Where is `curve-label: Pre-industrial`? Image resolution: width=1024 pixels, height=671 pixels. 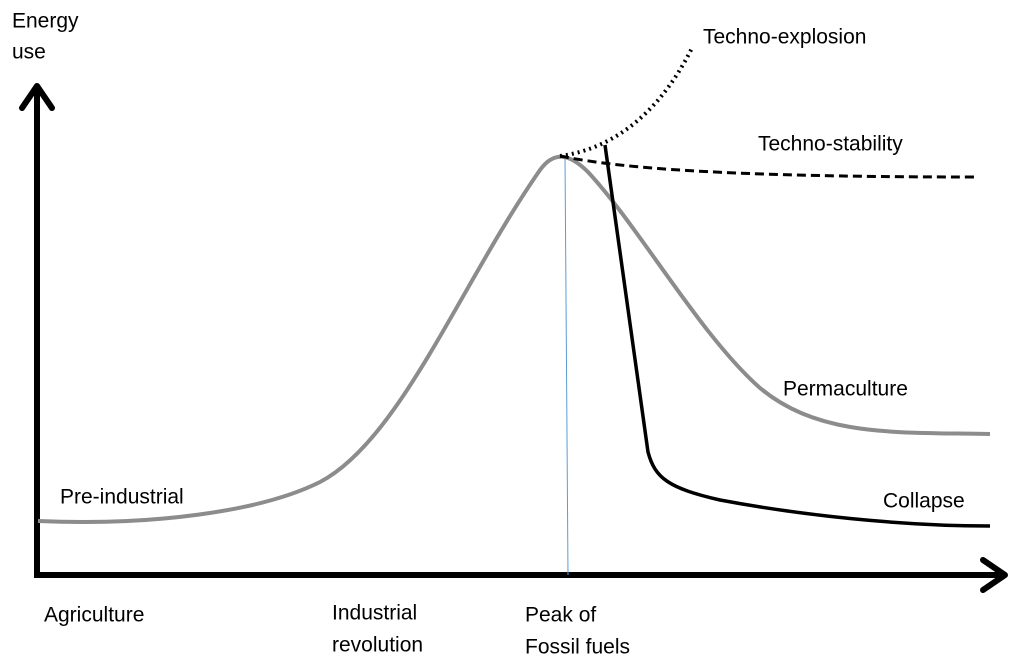 curve-label: Pre-industrial is located at coordinates (122, 497).